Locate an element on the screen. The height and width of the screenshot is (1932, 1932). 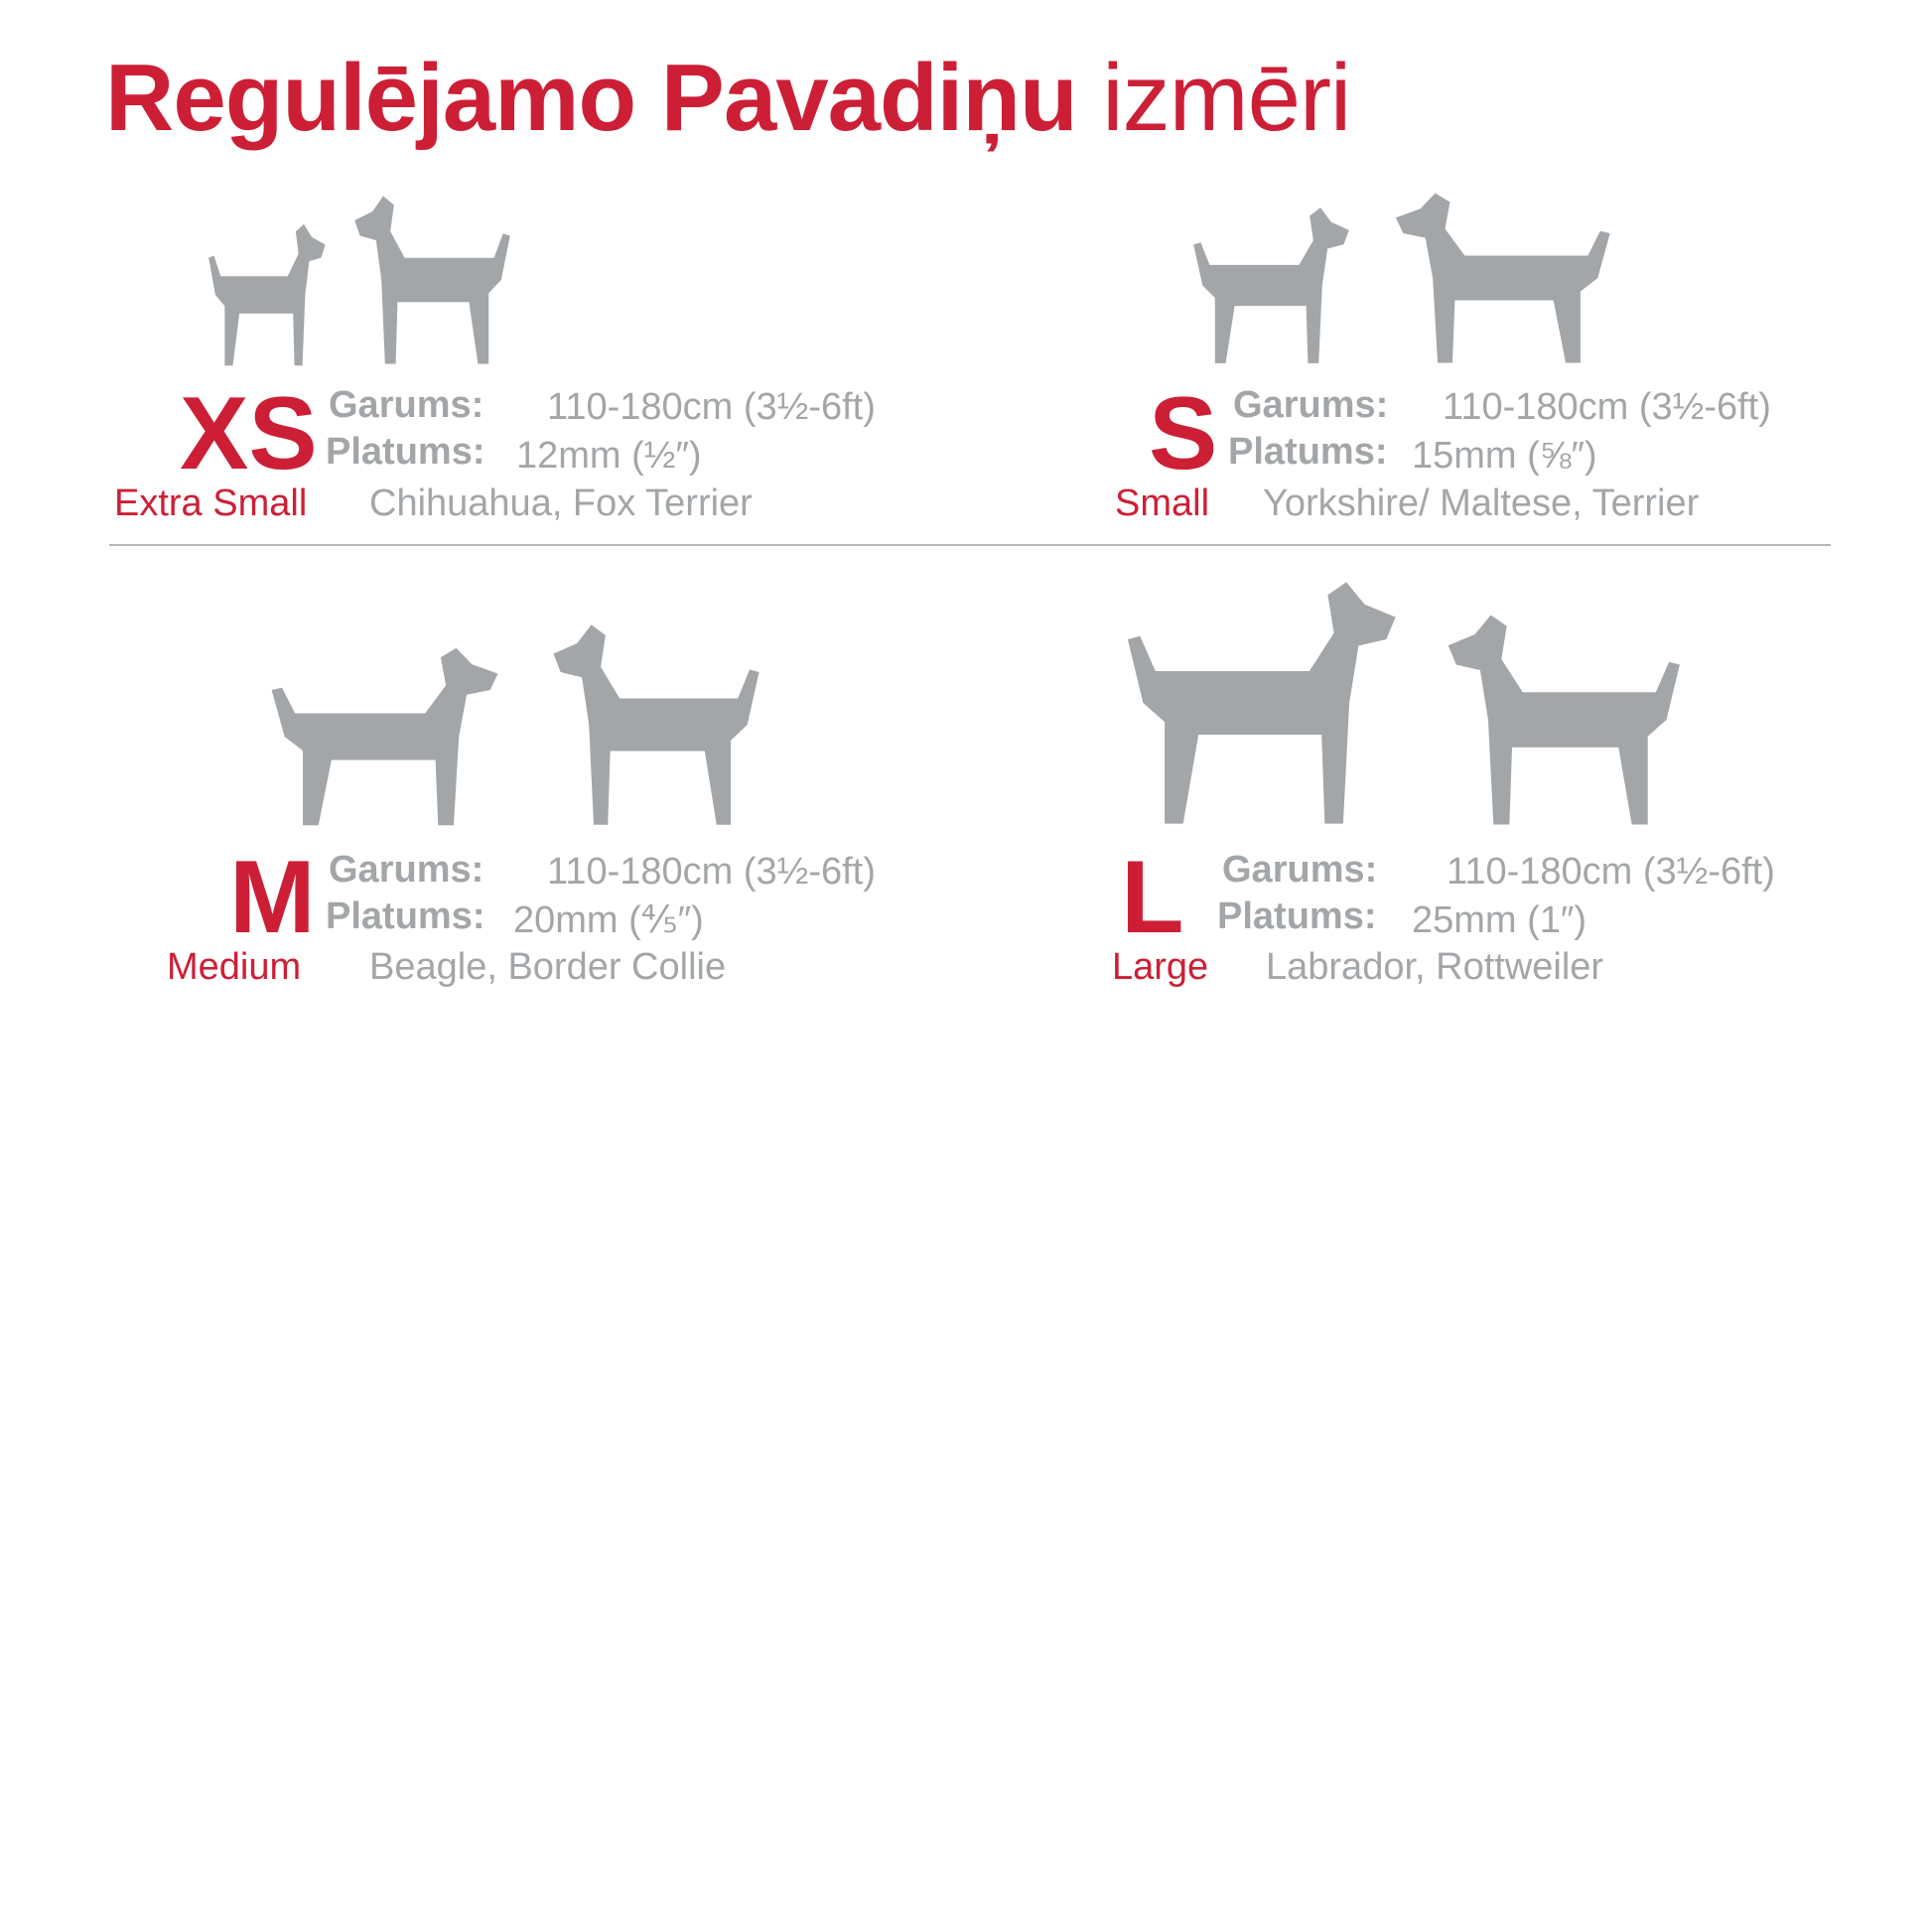
size-name: Medium is located at coordinates (234, 967).